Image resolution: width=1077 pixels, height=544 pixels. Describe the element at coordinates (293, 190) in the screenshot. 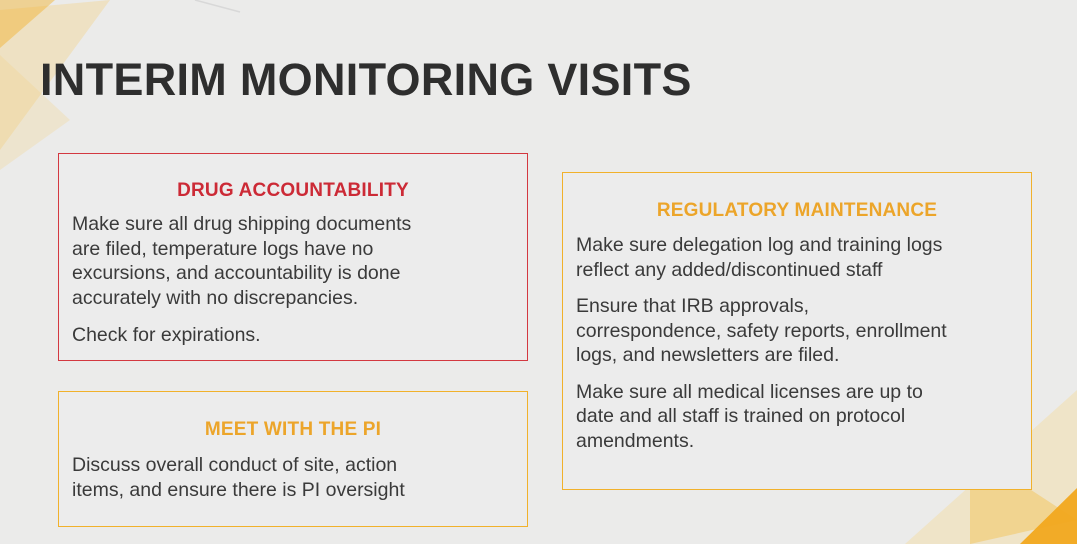

I see `drug-accountability-heading: DRUG ACCOUNTABILITY` at that location.